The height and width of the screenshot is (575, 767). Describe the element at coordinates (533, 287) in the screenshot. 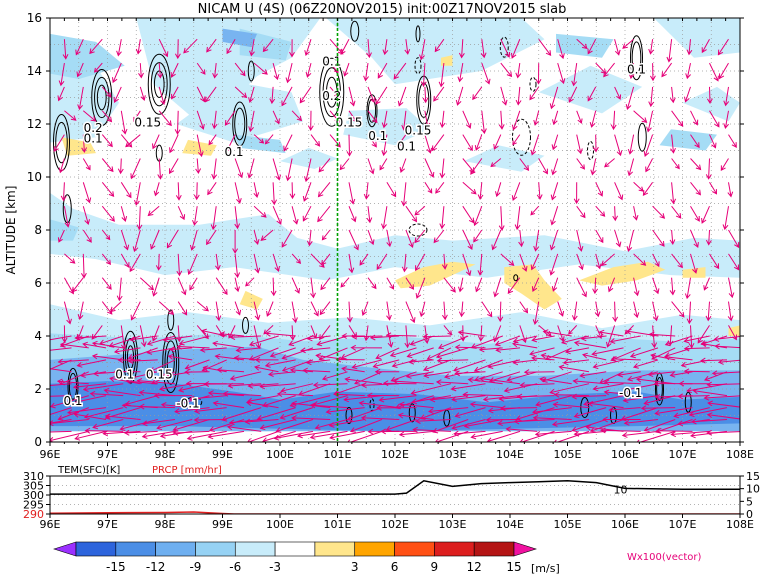

I see `shade-yellow` at that location.